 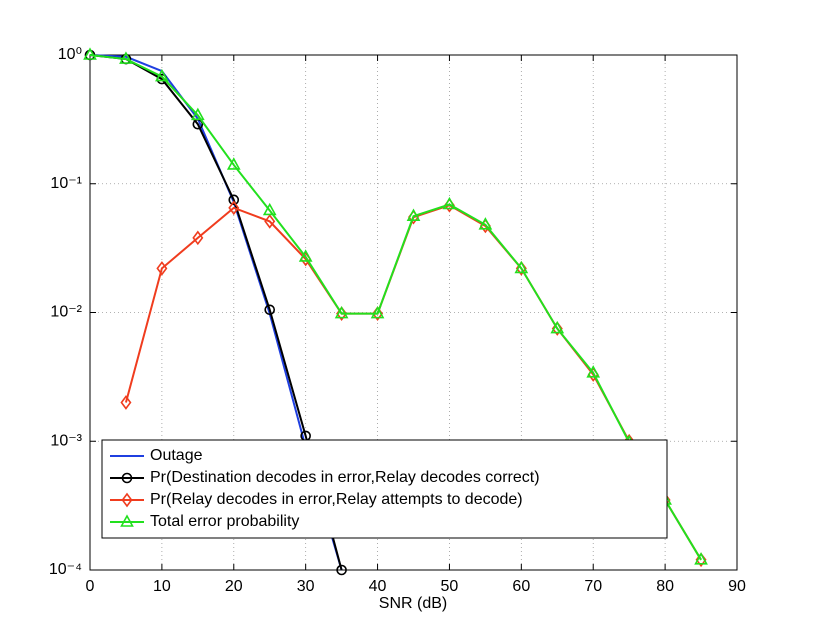 I want to click on x-tick-label: 50, so click(x=450, y=586).